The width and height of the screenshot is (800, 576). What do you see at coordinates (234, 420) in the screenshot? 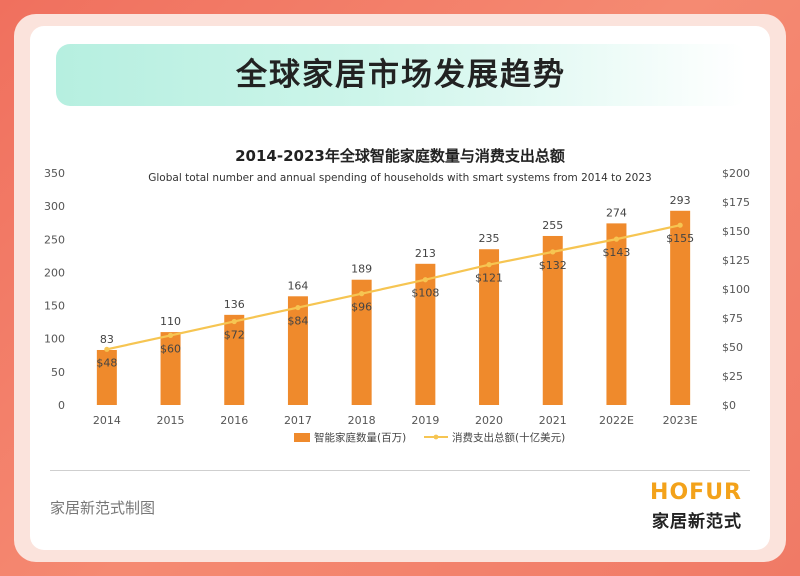
I see `x-tick-label: 2016` at bounding box center [234, 420].